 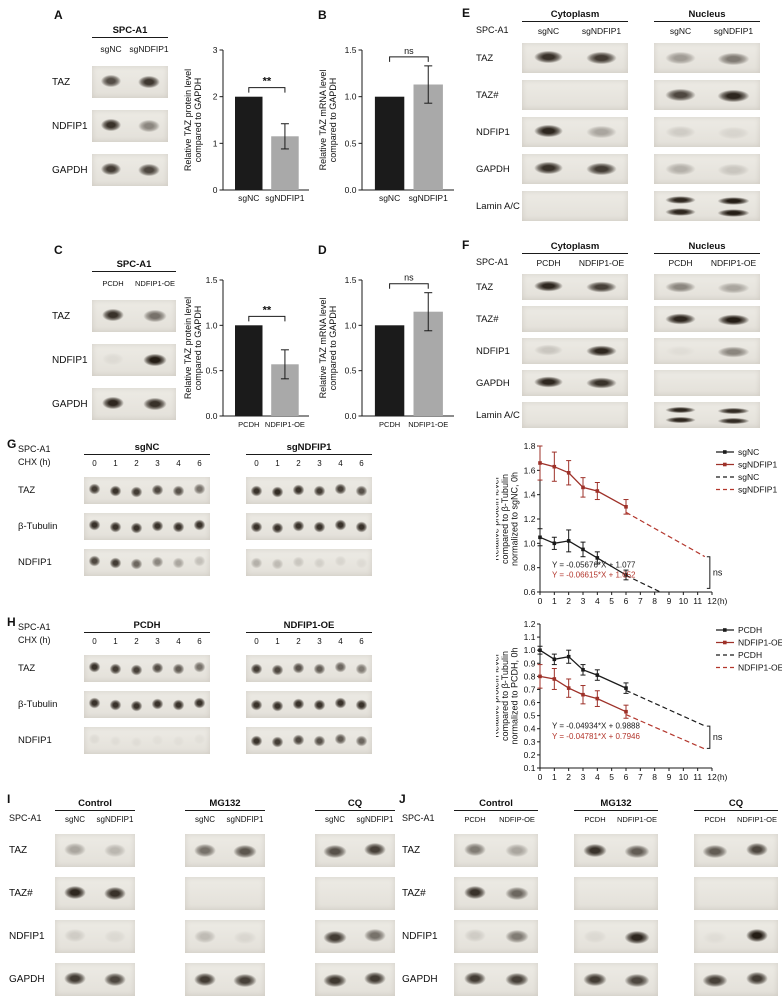 I want to click on group-header: Control, so click(x=95, y=803).